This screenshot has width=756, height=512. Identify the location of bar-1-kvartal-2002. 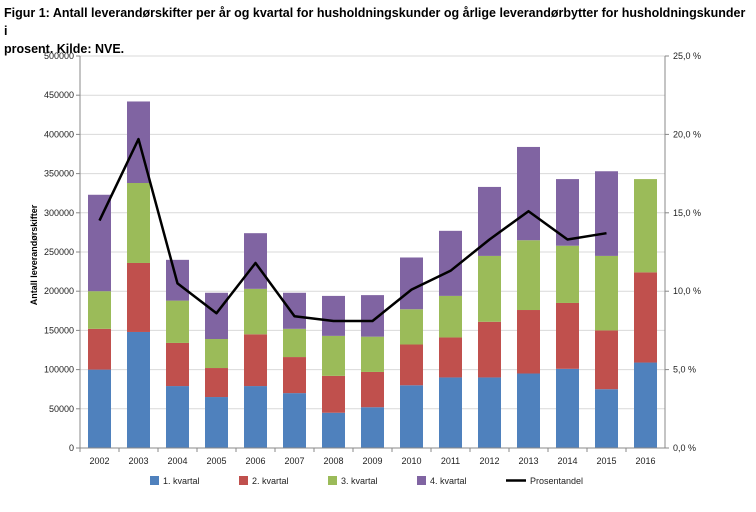
(99, 408).